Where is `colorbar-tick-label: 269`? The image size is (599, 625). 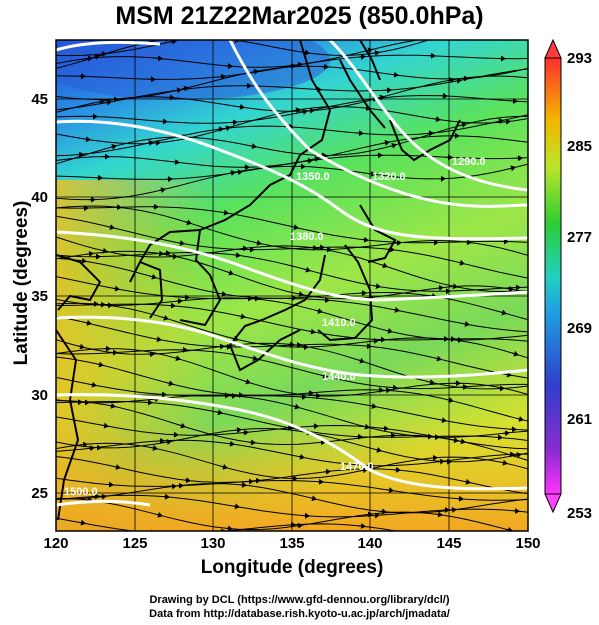
colorbar-tick-label: 269 is located at coordinates (579, 328).